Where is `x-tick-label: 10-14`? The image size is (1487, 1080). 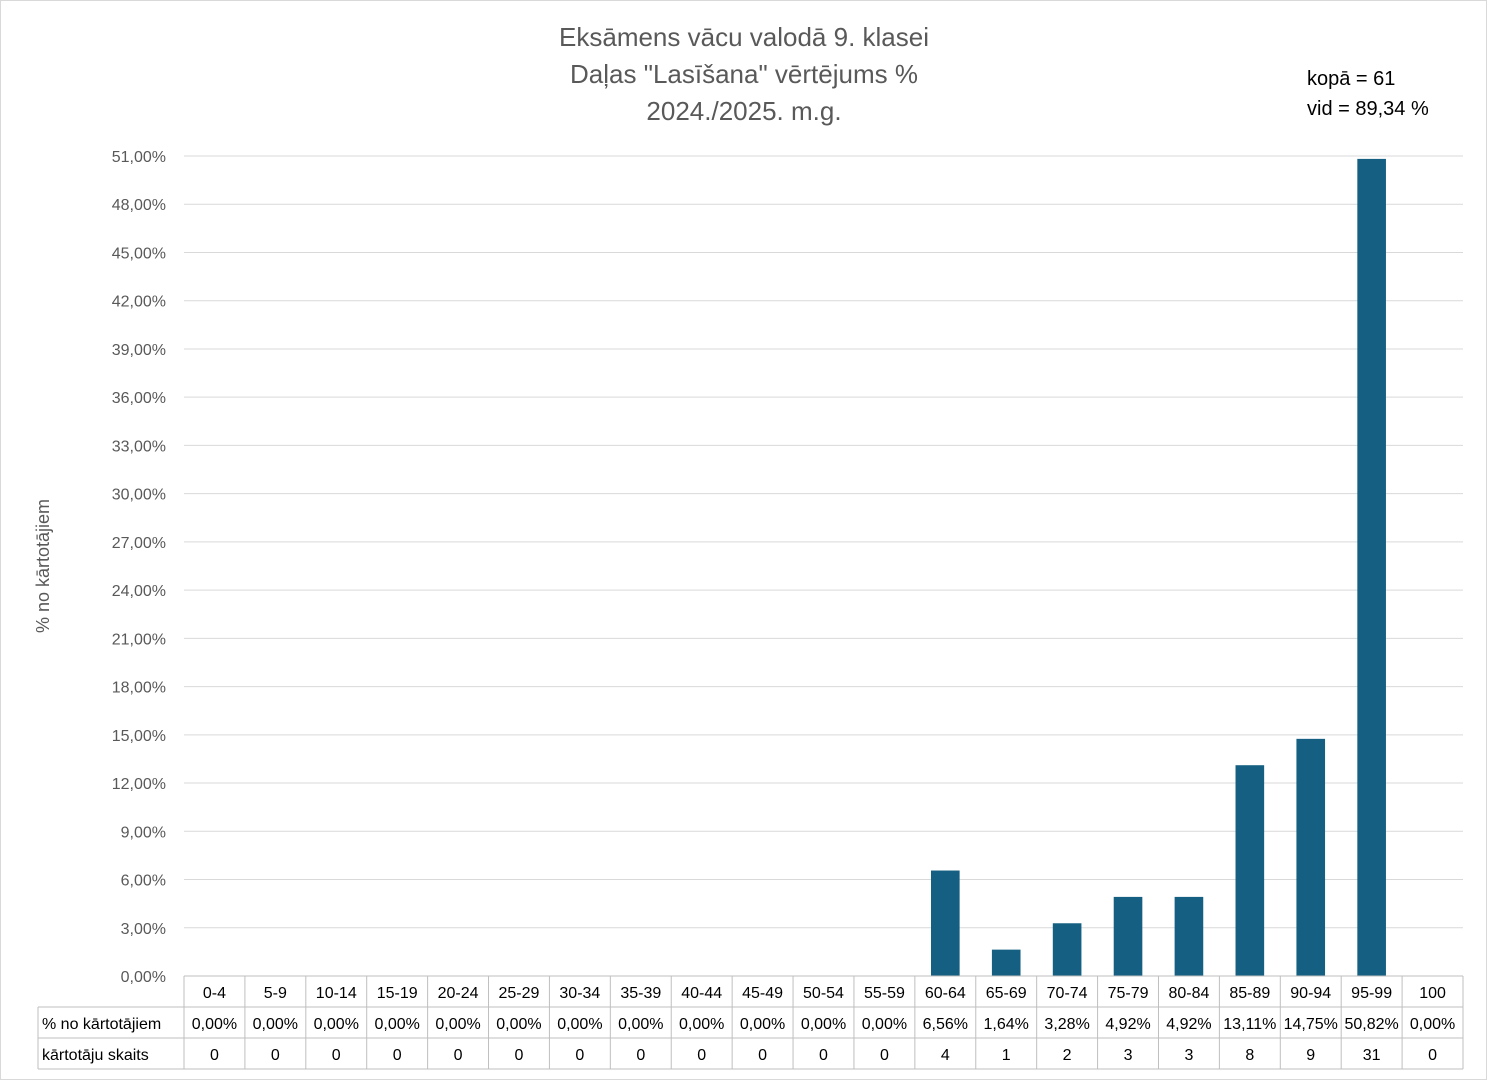 x-tick-label: 10-14 is located at coordinates (336, 993).